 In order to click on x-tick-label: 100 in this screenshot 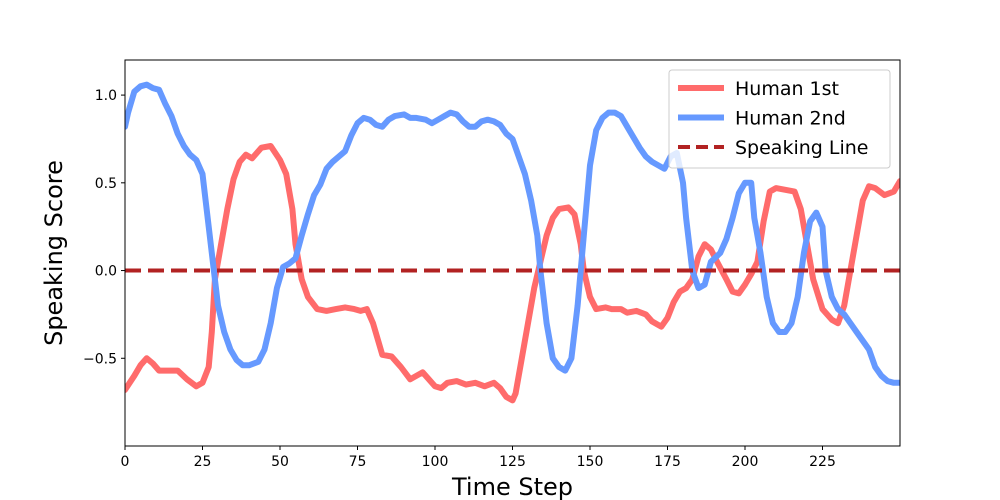, I will do `click(435, 462)`.